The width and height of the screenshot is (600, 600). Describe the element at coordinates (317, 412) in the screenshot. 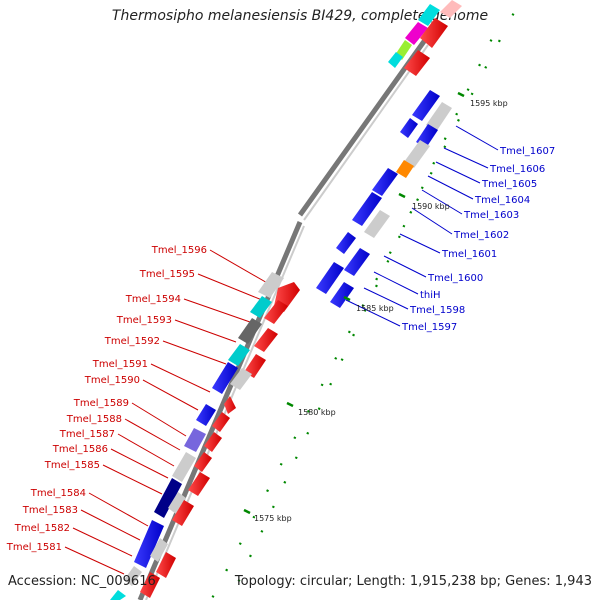

I see `scale-tick-label: 1580 kbp` at that location.